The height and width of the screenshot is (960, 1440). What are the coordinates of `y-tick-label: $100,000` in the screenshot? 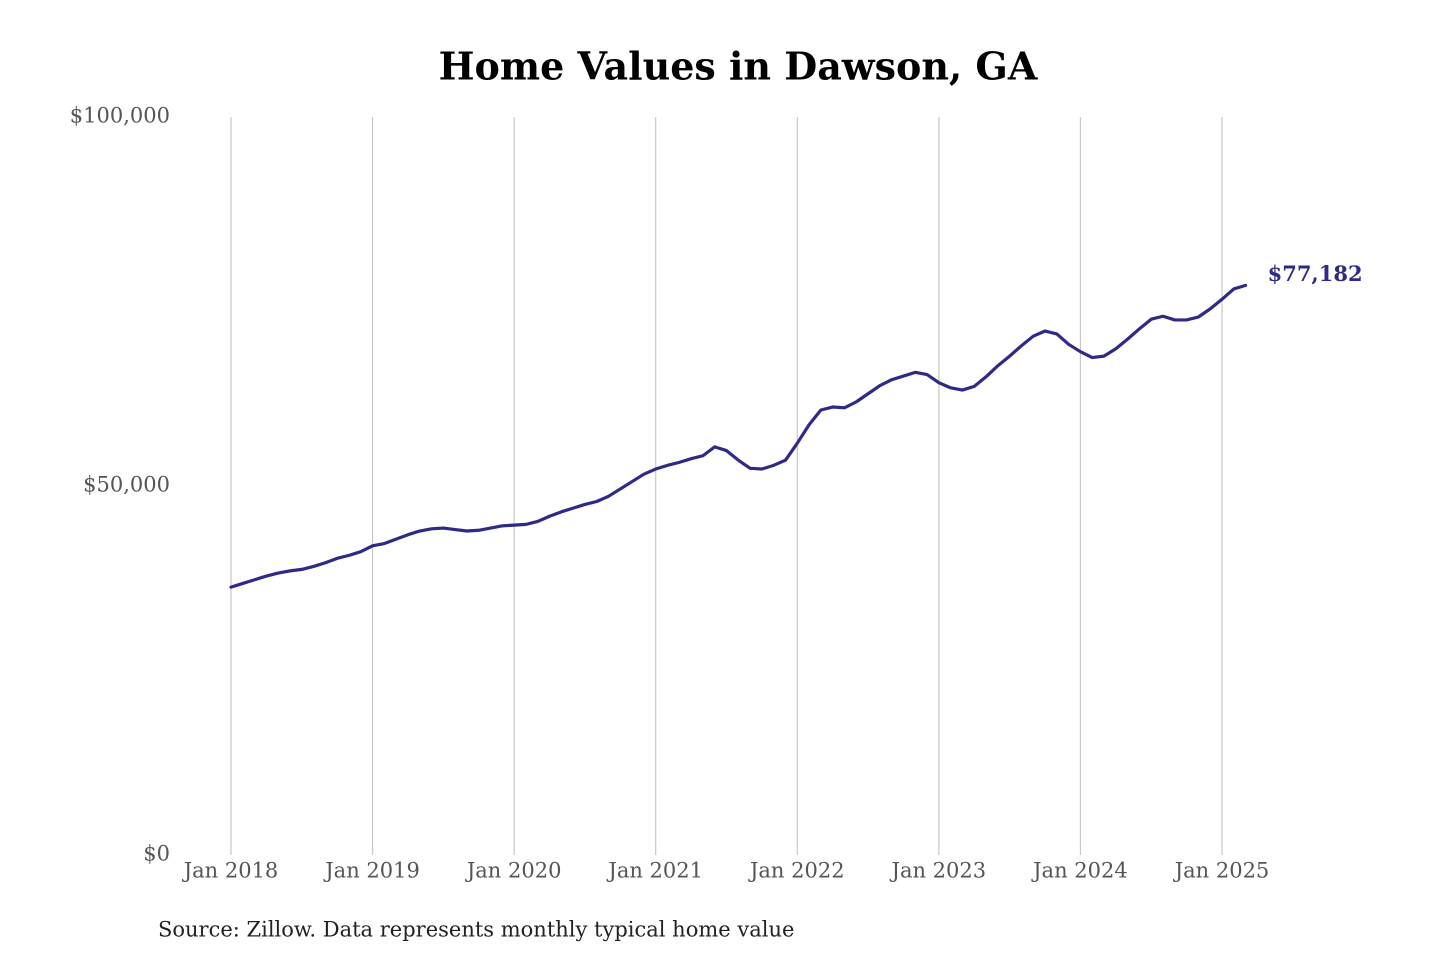 It's located at (120, 116).